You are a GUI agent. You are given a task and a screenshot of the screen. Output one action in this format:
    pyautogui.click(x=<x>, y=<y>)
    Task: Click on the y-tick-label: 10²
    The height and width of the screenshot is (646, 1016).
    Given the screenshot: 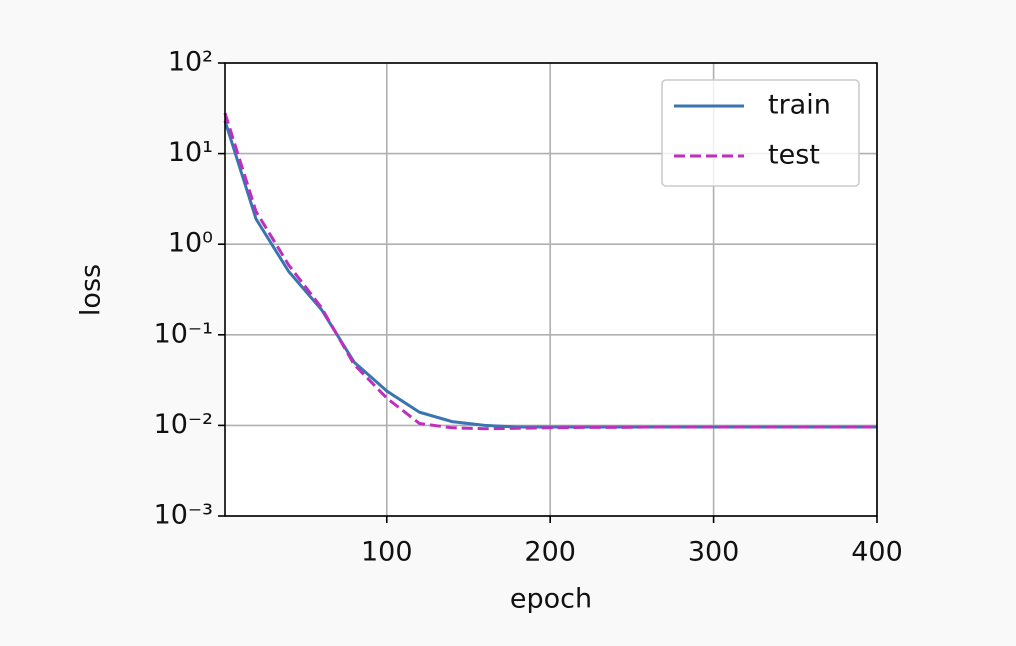 What is the action you would take?
    pyautogui.click(x=190, y=62)
    